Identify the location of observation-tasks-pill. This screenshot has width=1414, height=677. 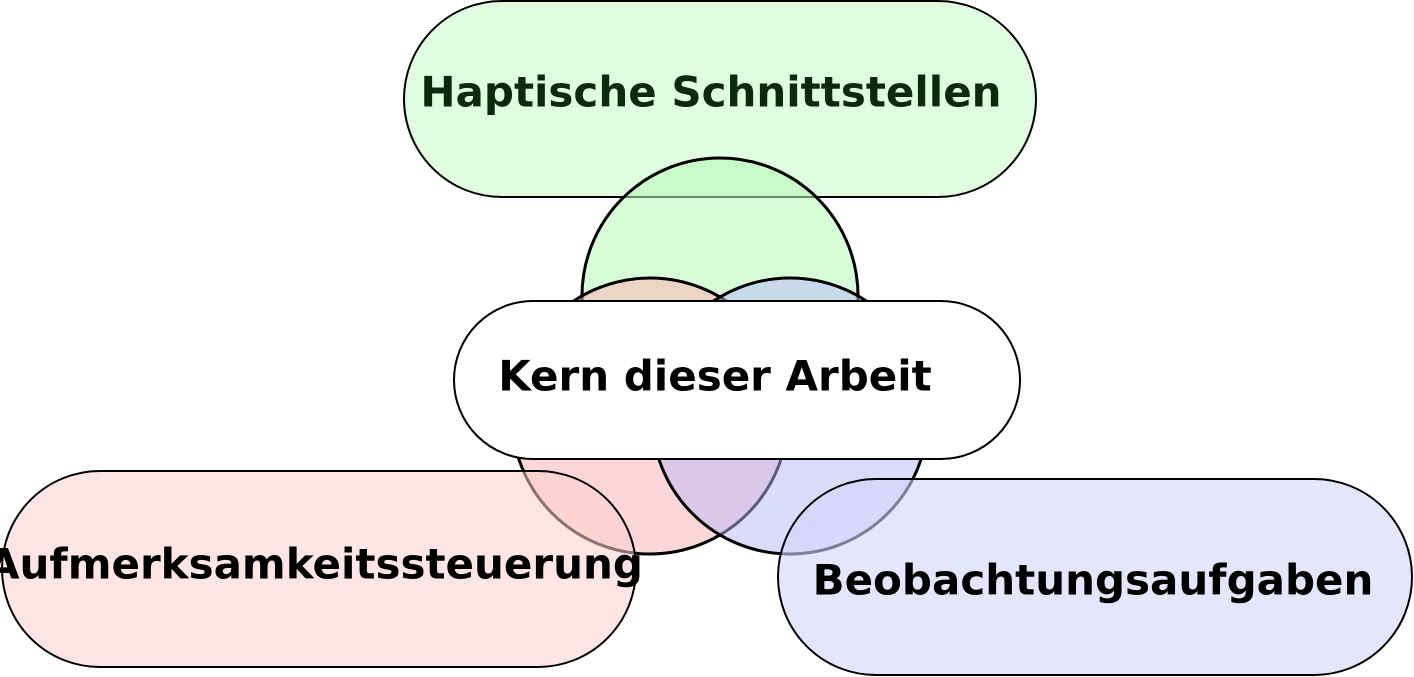
(1095, 577).